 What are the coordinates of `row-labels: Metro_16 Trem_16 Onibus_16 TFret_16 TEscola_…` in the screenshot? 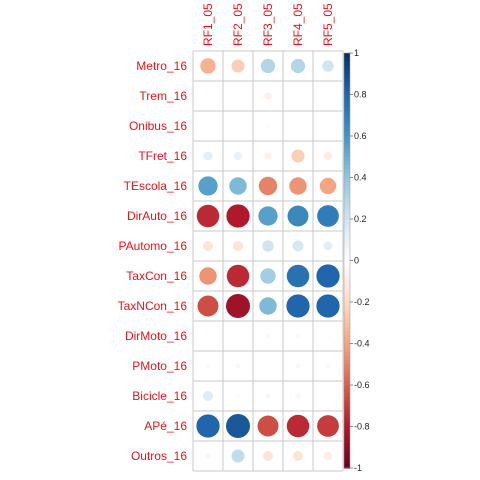 It's located at (153, 261).